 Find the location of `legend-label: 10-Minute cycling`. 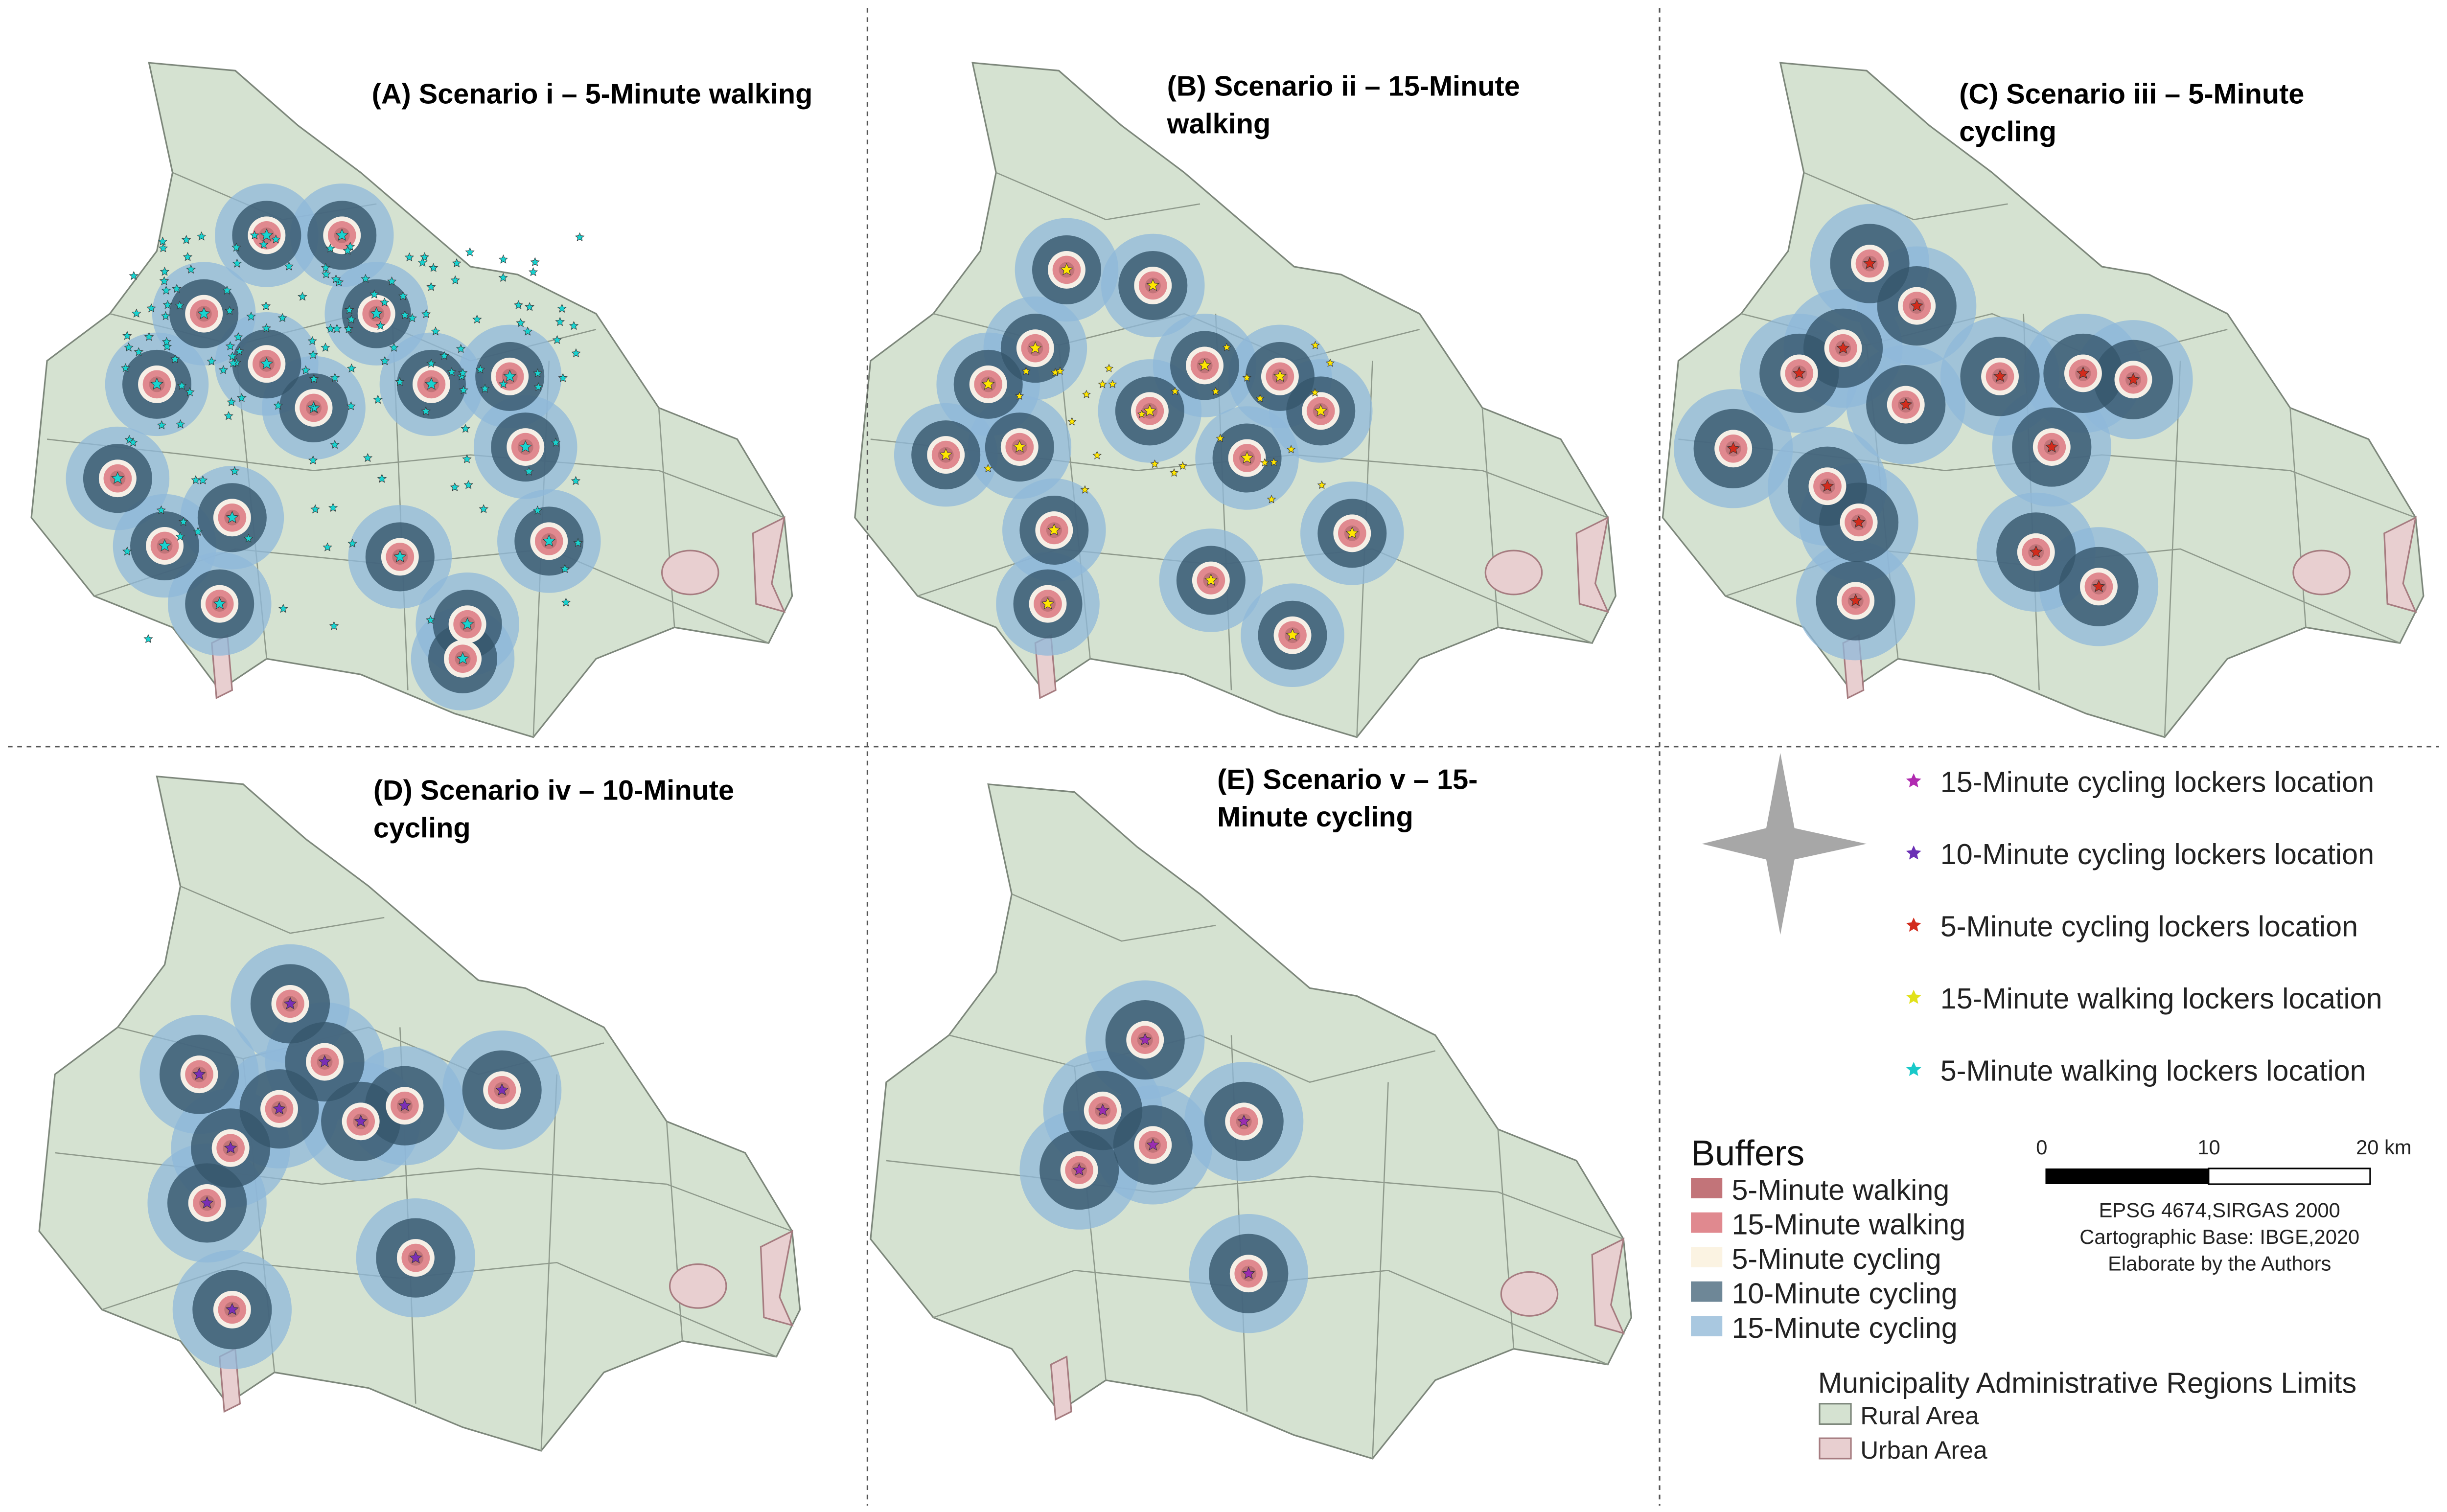

legend-label: 10-Minute cycling is located at coordinates (1844, 1293).